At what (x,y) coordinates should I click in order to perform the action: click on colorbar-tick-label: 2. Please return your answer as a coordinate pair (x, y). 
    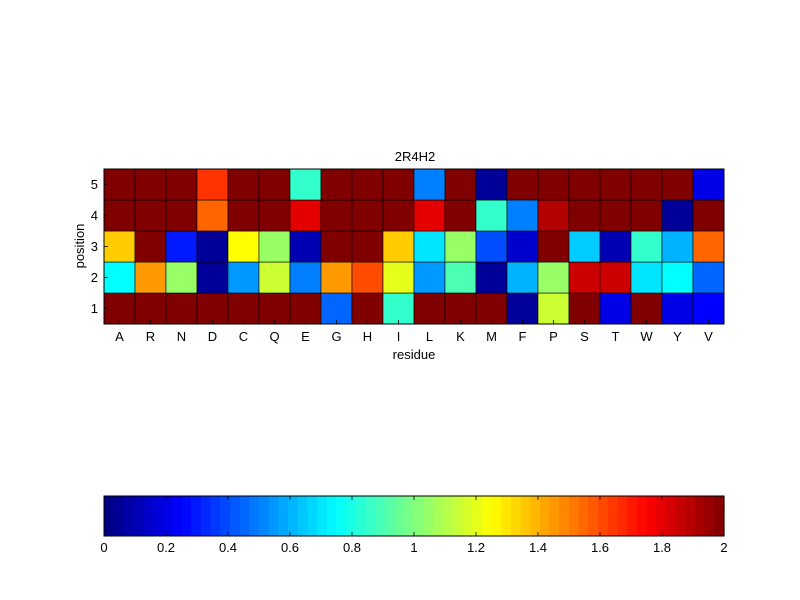
    Looking at the image, I should click on (723, 547).